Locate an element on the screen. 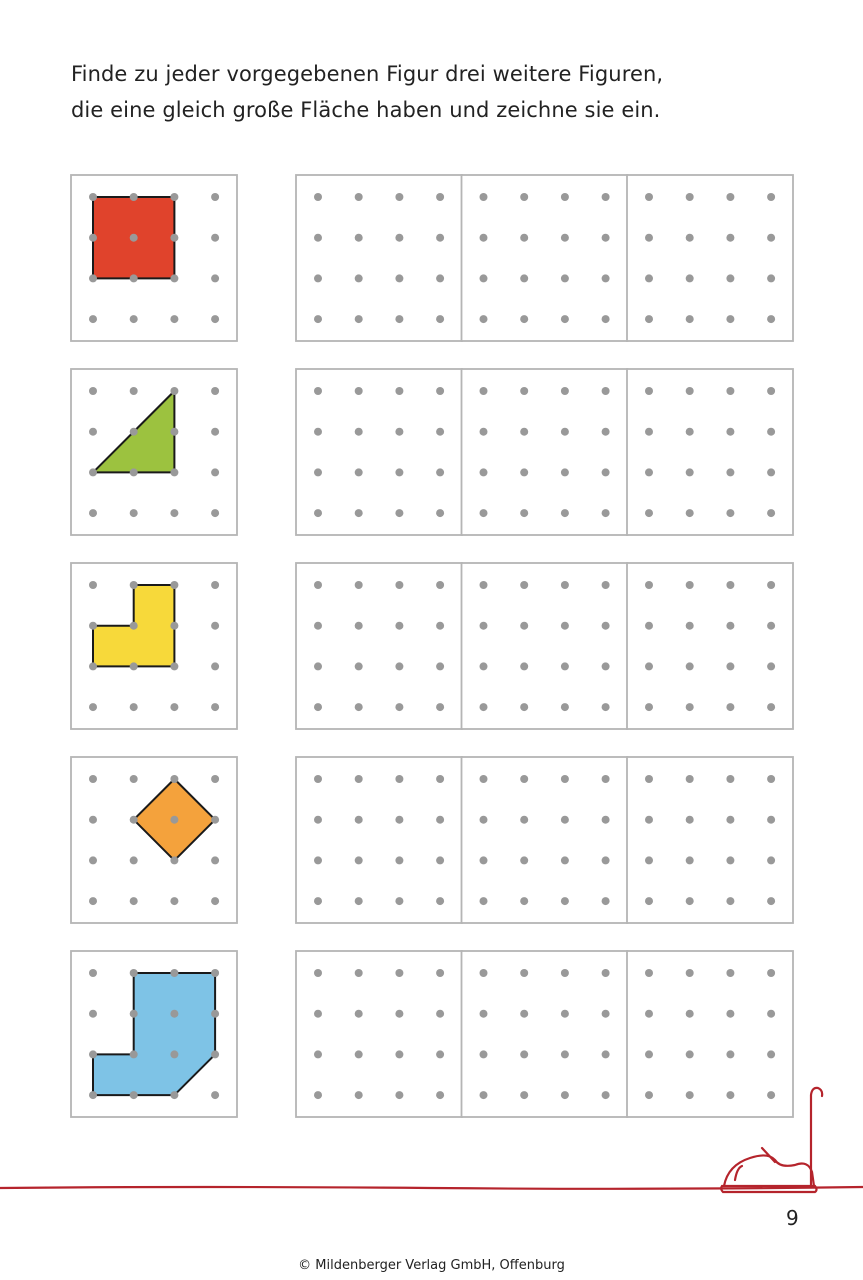  footer-line is located at coordinates (431, 1187).